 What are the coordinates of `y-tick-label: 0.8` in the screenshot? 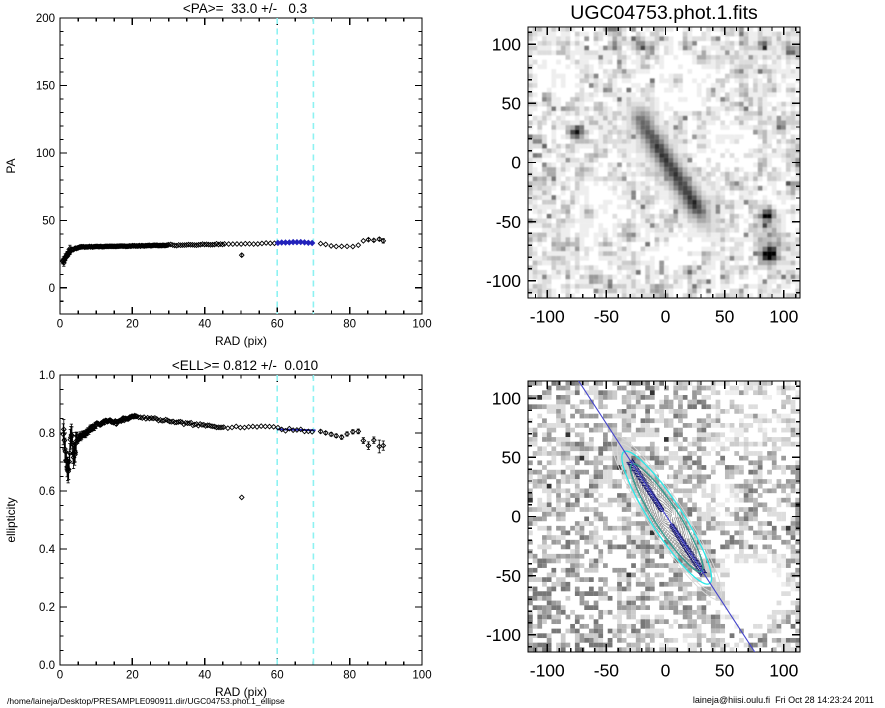 It's located at (47, 434).